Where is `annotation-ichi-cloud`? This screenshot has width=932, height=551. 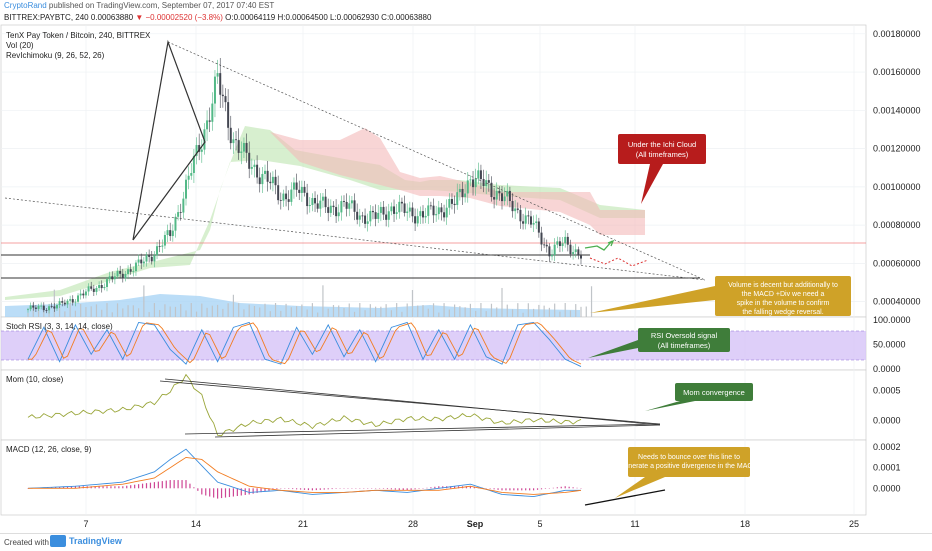
annotation-ichi-cloud is located at coordinates (662, 149).